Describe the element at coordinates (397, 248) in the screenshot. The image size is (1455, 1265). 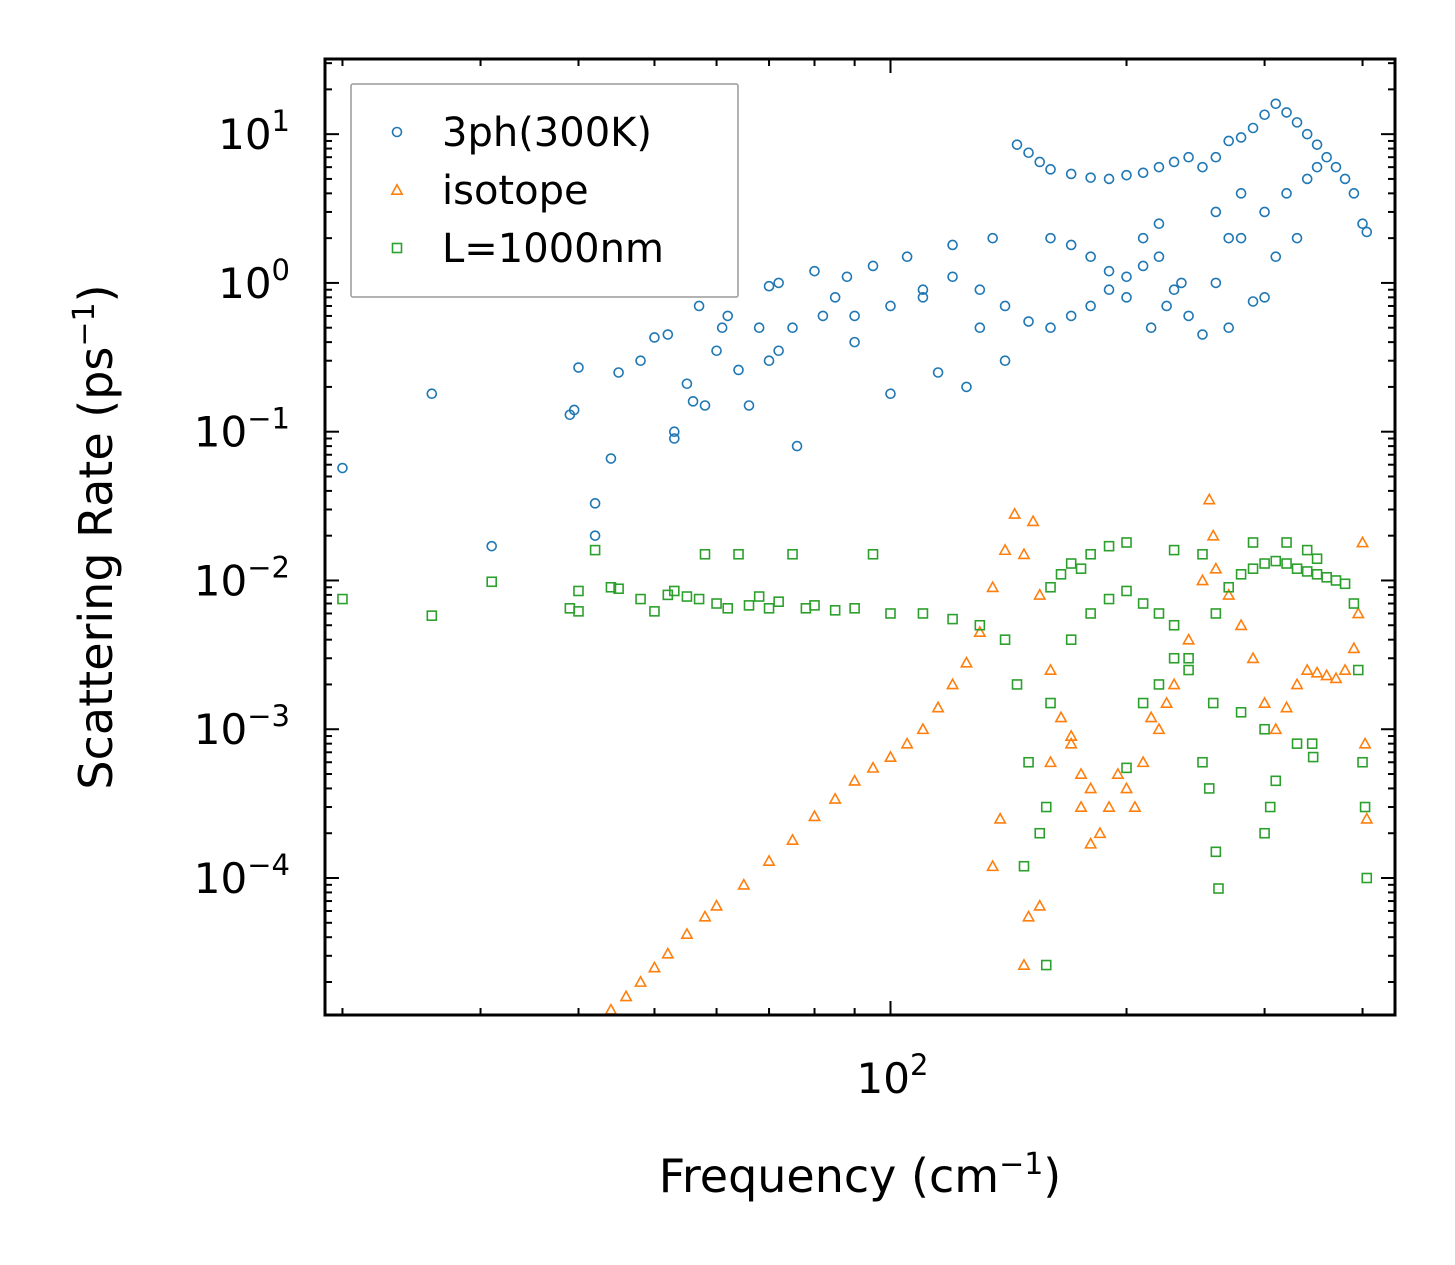
I see `legend-marker` at that location.